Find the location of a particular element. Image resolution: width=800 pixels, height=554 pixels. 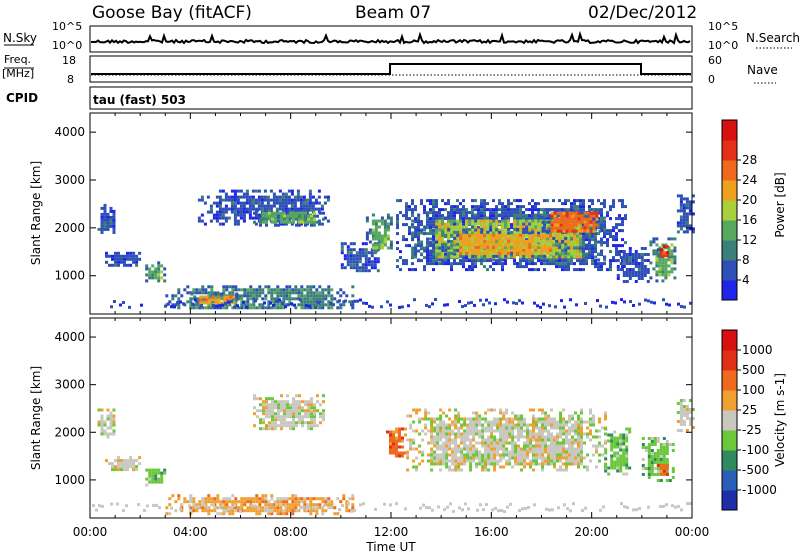

date-title: 02/Dec/2012 is located at coordinates (642, 13).